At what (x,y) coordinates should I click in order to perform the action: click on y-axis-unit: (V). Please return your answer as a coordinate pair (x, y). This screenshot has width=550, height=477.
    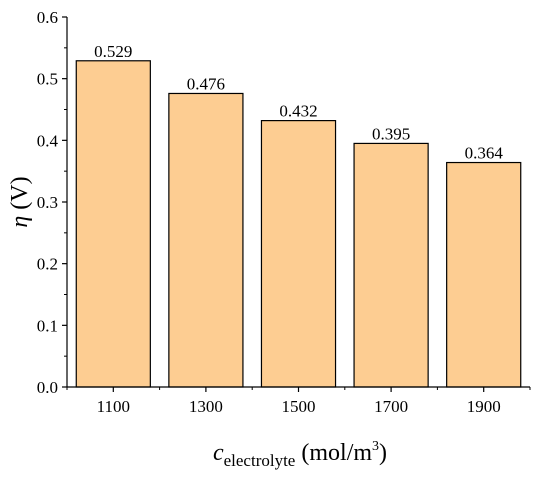
    Looking at the image, I should click on (20, 195).